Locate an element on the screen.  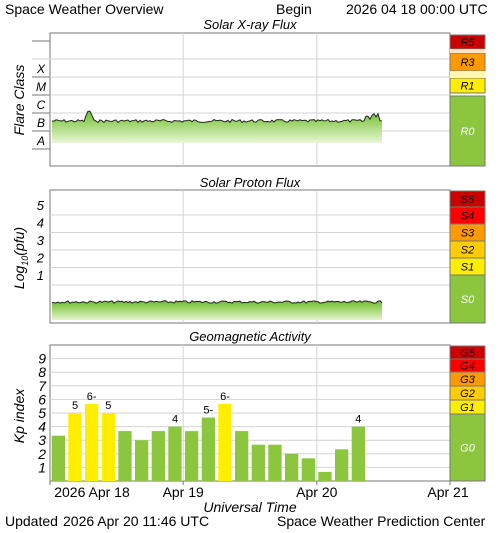
proton-ytick-5: 5 is located at coordinates (41, 205).